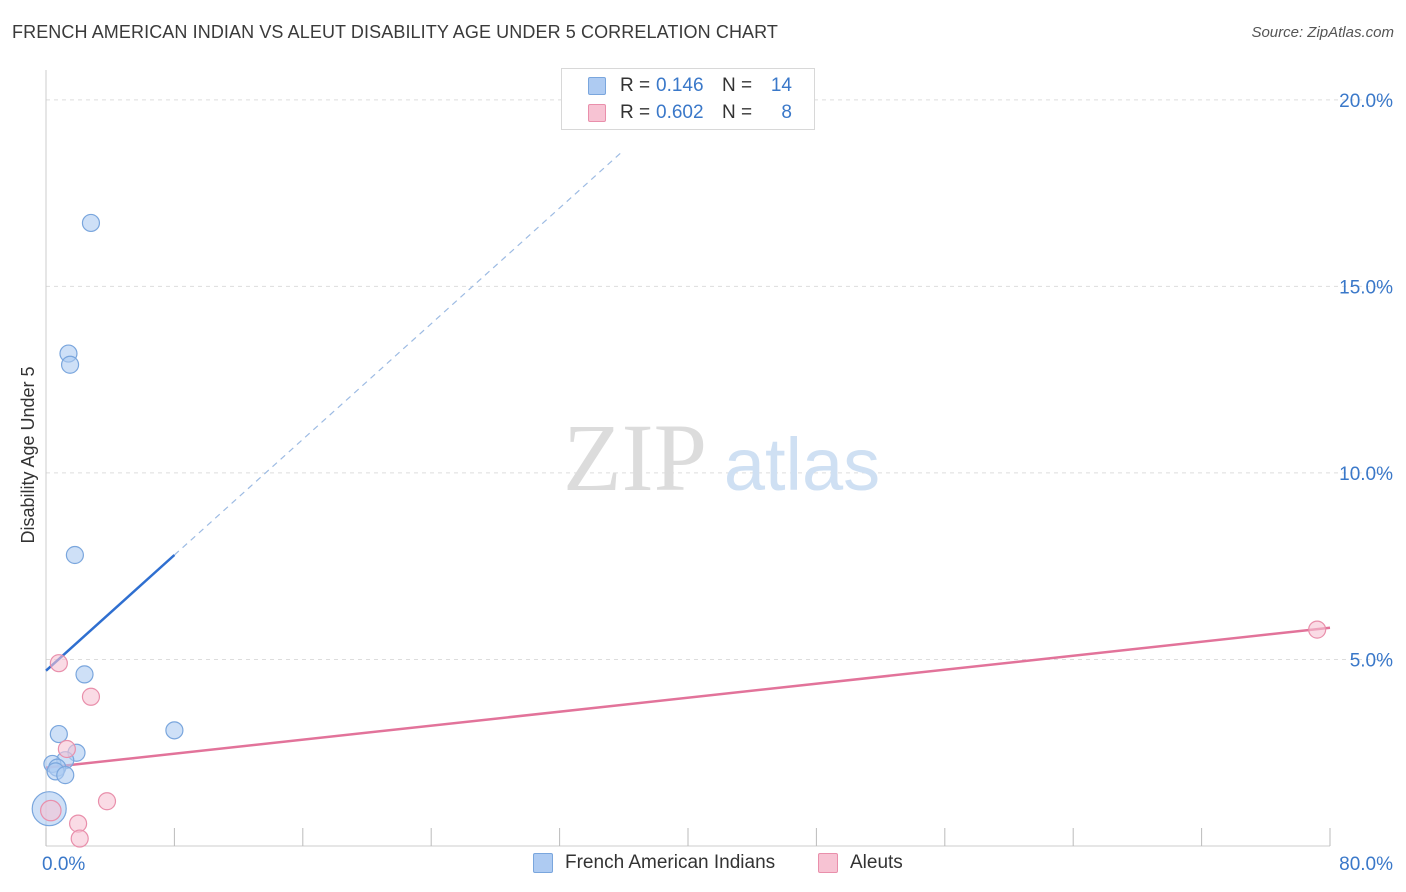 Image resolution: width=1406 pixels, height=892 pixels. I want to click on trend-line-blue, so click(110, 613).